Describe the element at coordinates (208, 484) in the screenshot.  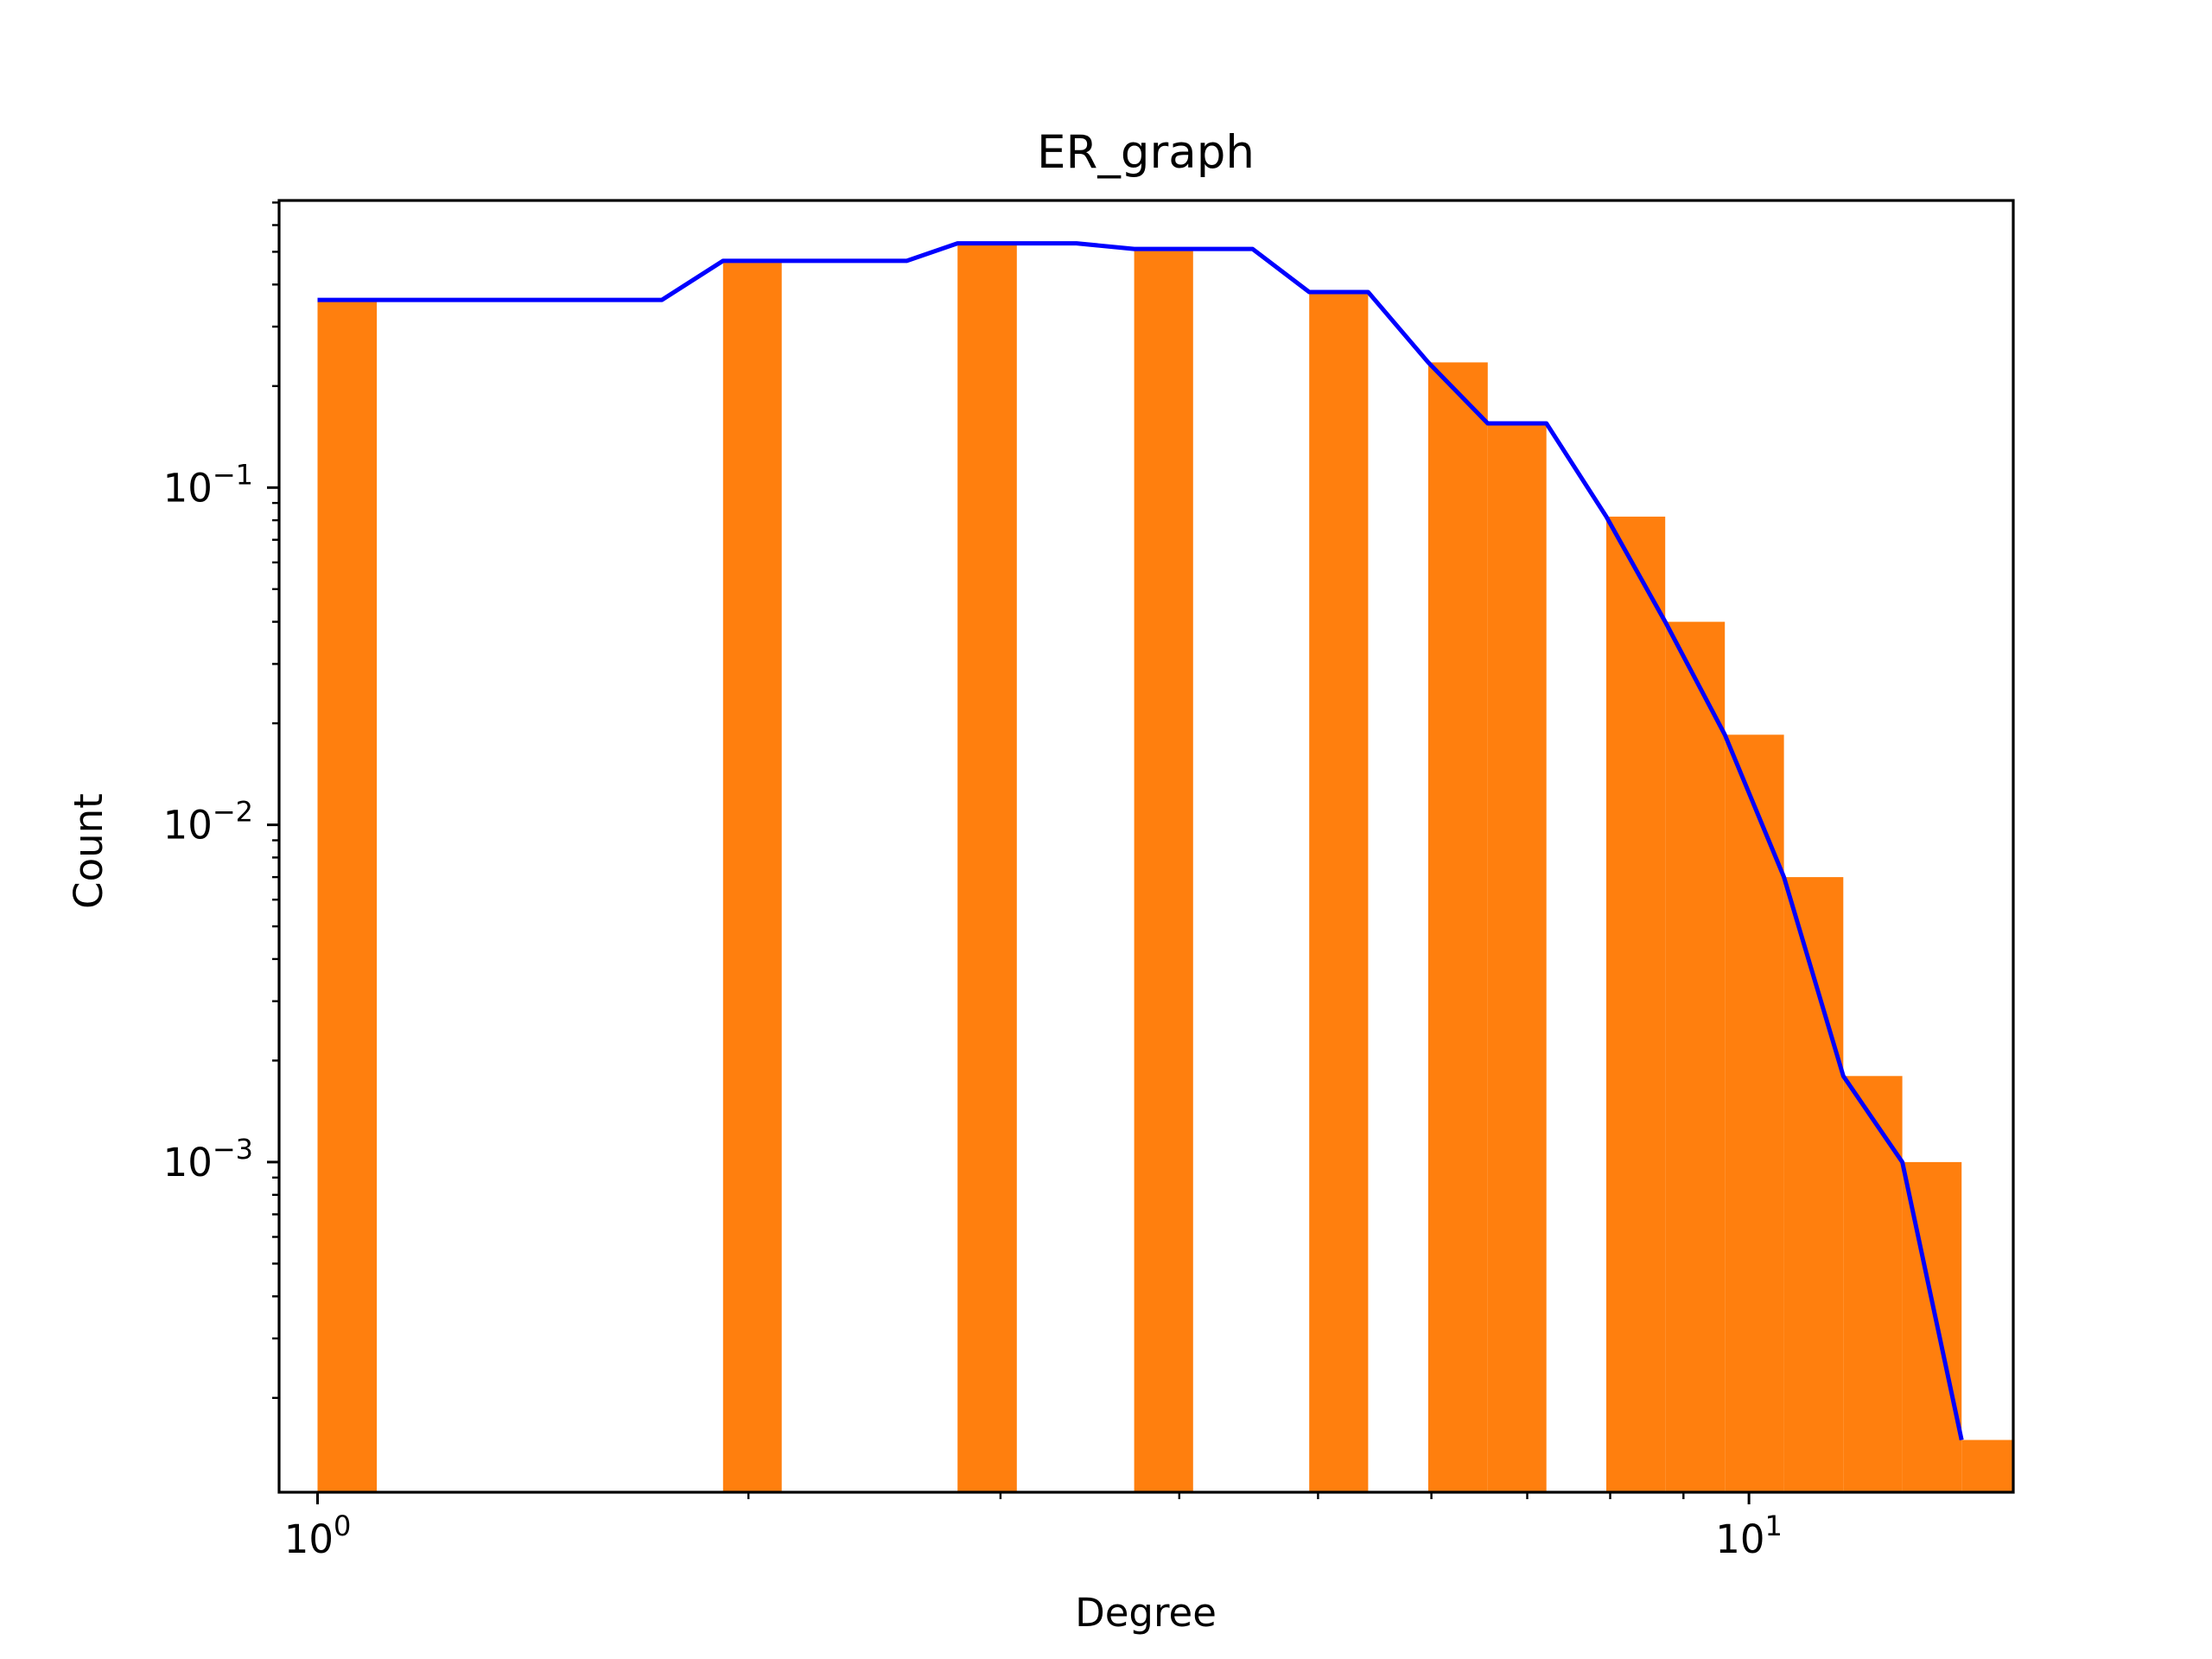
I see `y-tick-label: 10⁻¹` at that location.